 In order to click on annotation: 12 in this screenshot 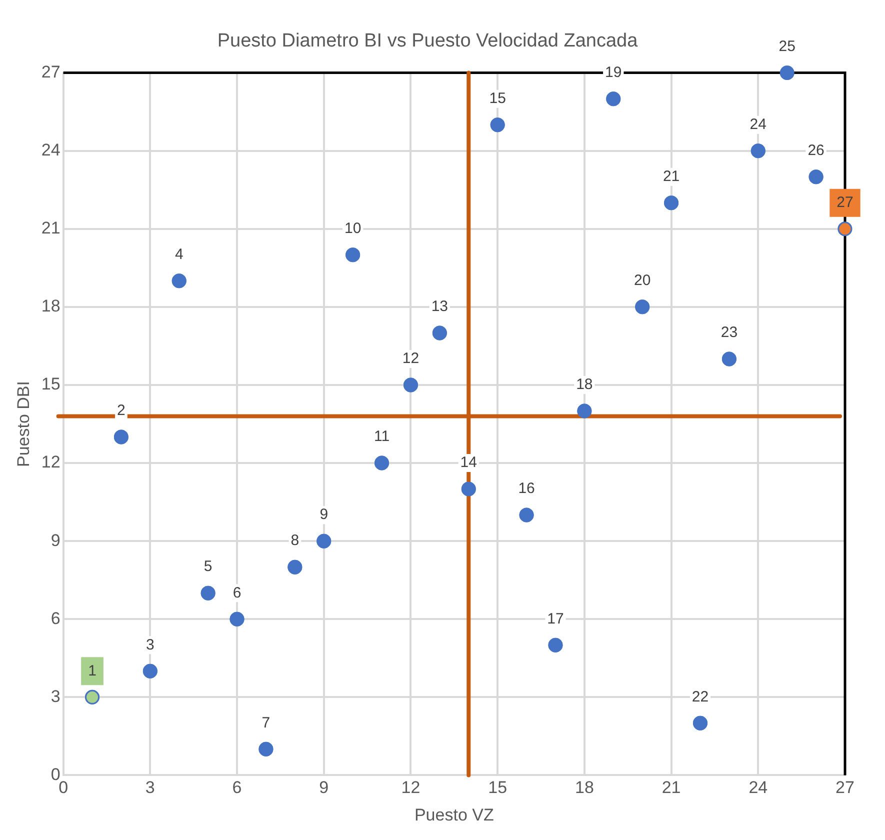, I will do `click(411, 359)`.